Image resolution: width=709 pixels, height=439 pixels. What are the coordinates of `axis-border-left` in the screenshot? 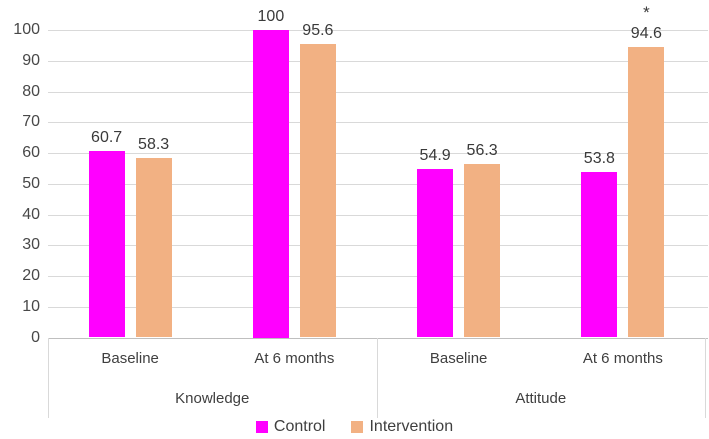 It's located at (48, 377).